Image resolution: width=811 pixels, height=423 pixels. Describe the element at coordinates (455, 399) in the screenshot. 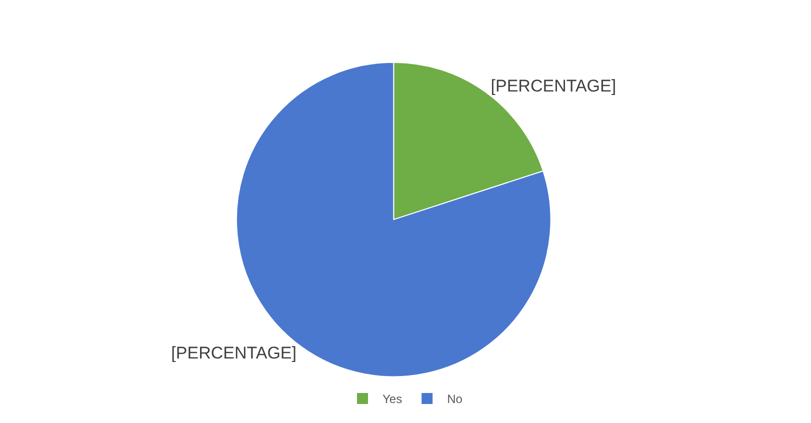

I see `legend-label: No` at that location.